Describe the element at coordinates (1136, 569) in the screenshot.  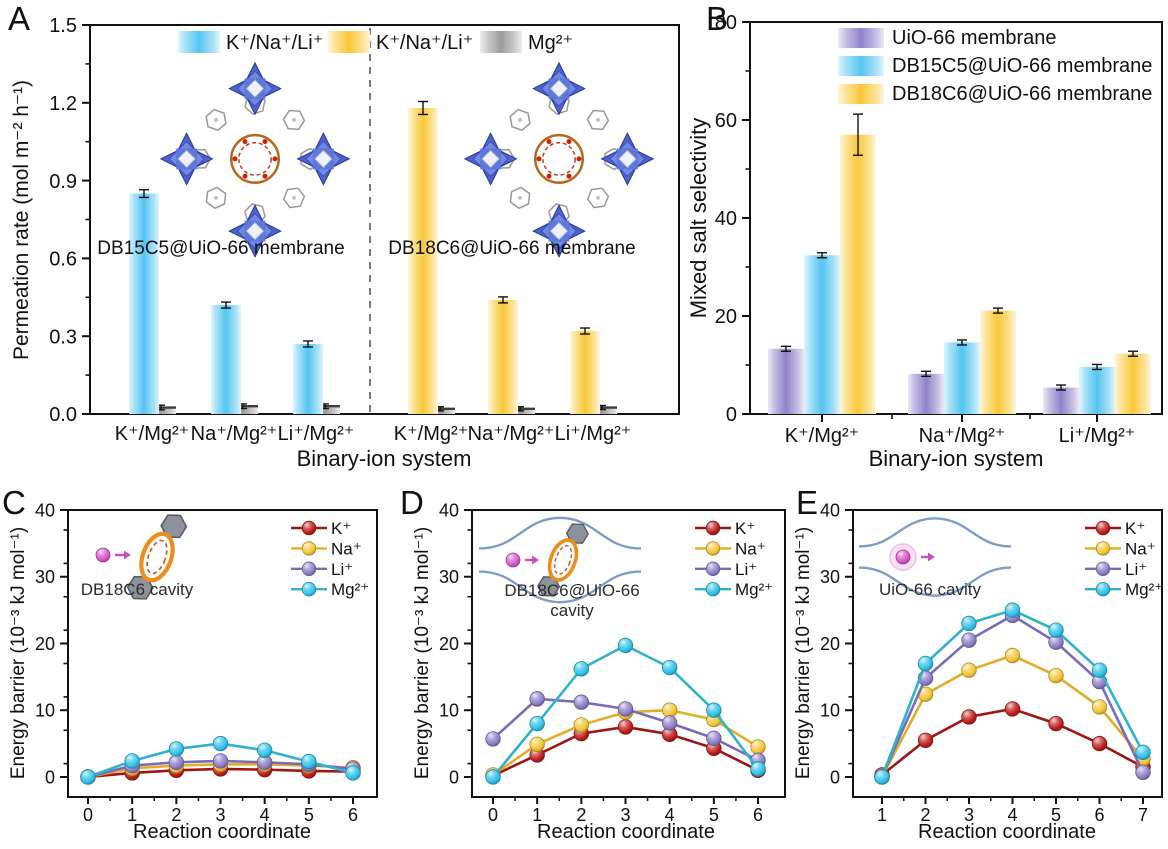
I see `legend-label: Li⁺` at that location.